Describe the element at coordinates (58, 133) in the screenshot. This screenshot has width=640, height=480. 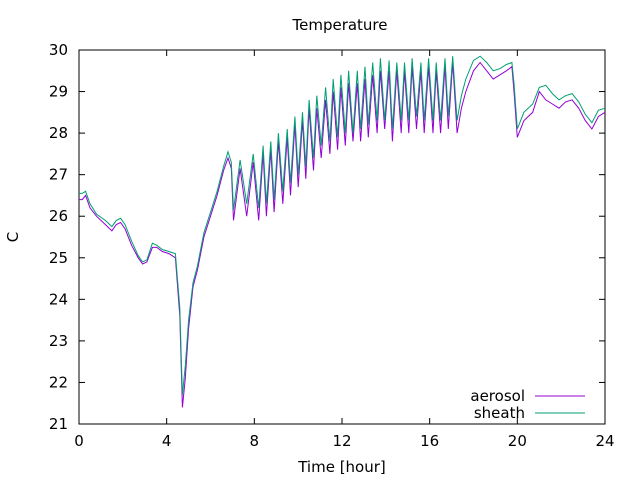
I see `y-tick-label: 28` at that location.